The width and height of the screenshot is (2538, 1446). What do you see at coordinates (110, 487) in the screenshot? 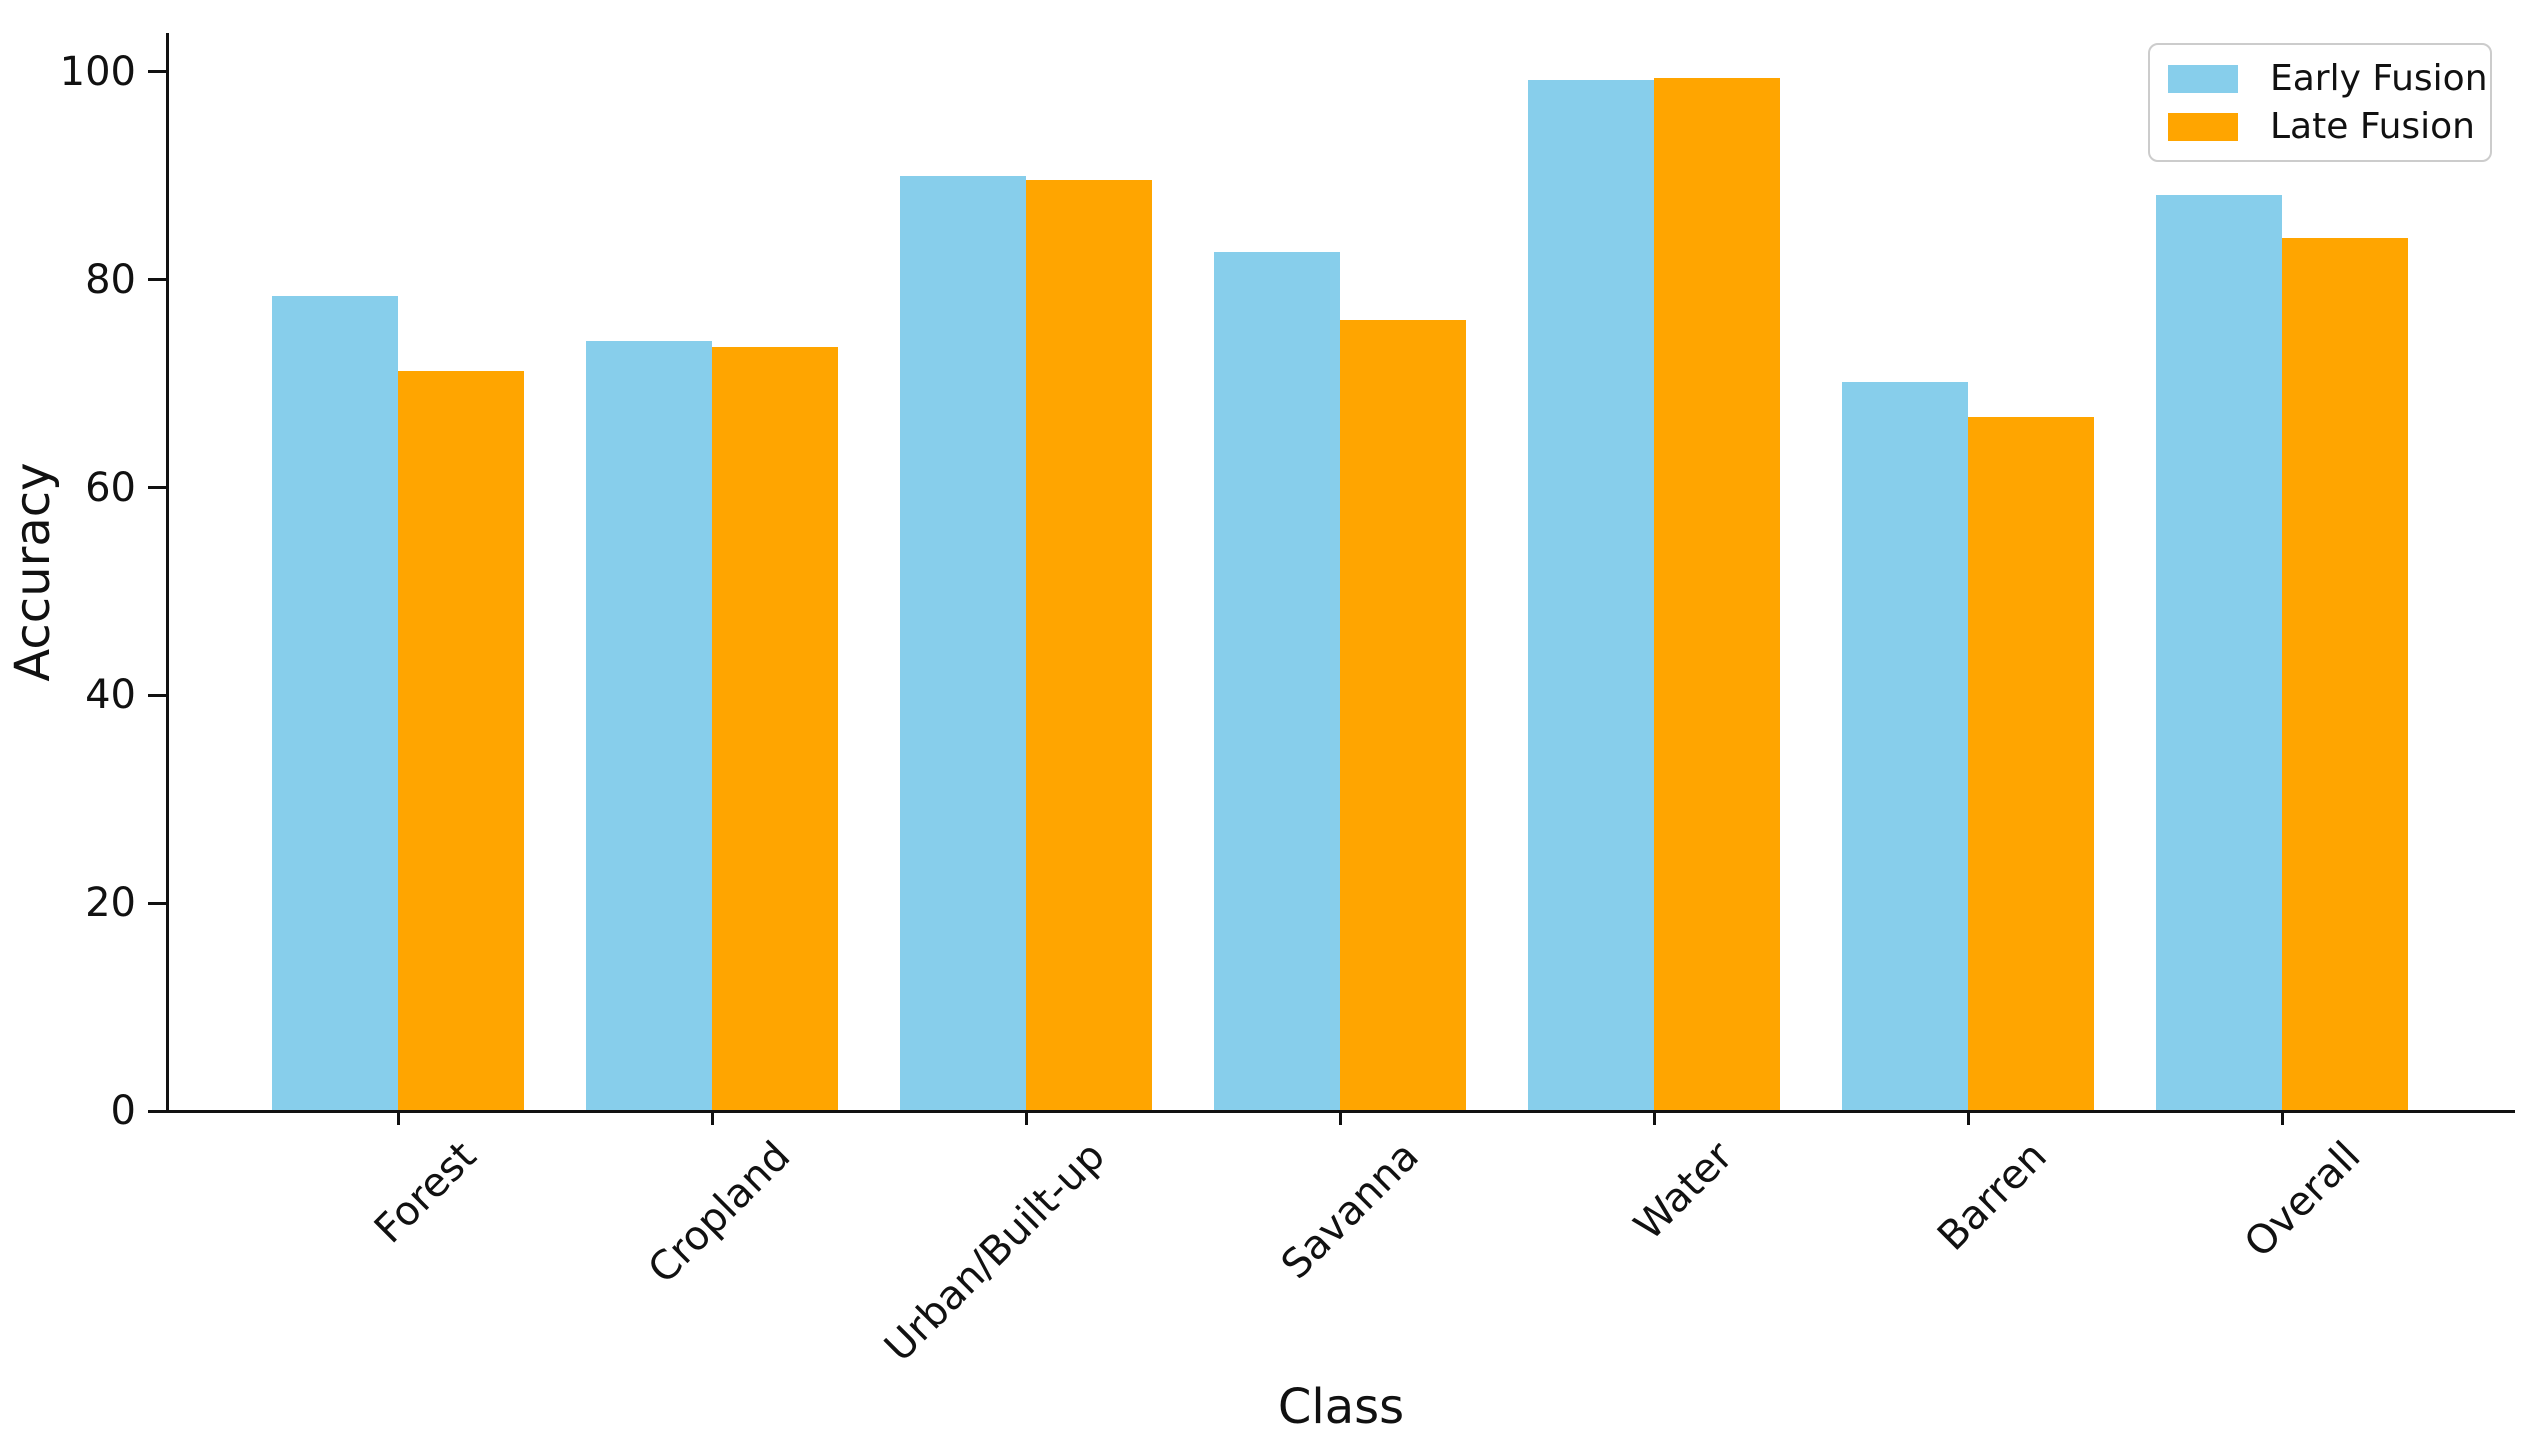
I see `y-tick-label-60: 60` at bounding box center [110, 487].